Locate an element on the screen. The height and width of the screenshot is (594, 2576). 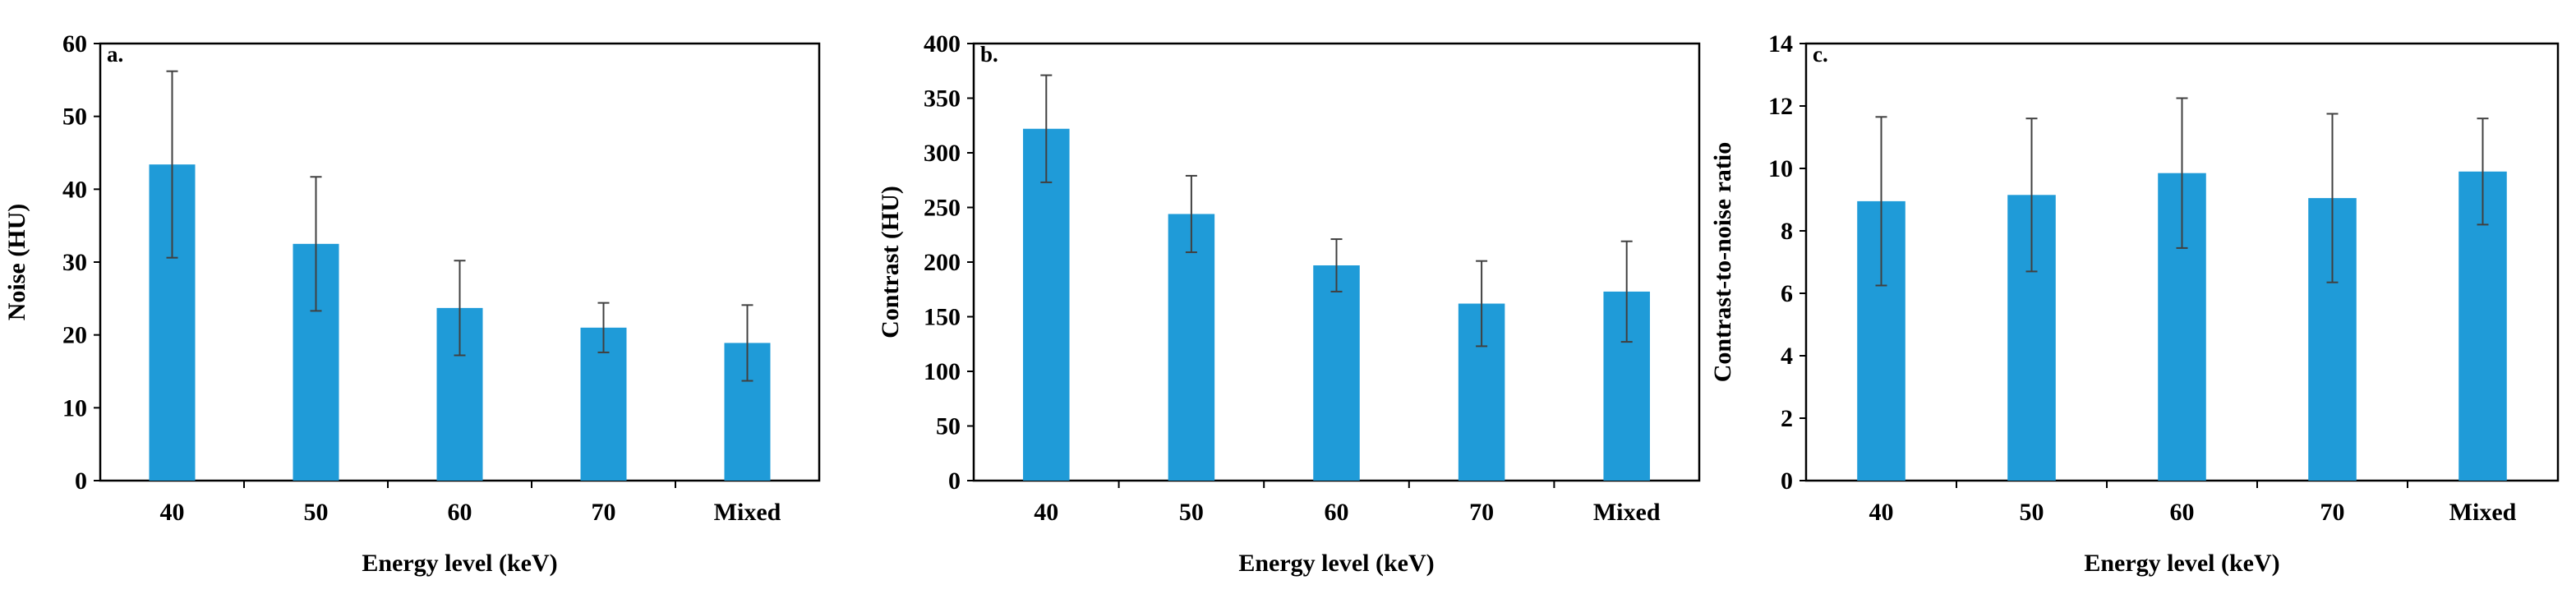
y-tick-label: 60 is located at coordinates (74, 44).